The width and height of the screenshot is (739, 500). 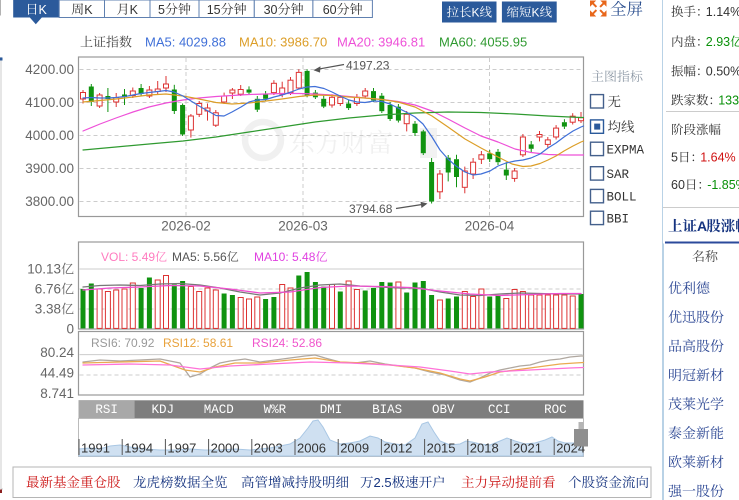 I want to click on svg-text: RSI24: 52.86, so click(x=287, y=343).